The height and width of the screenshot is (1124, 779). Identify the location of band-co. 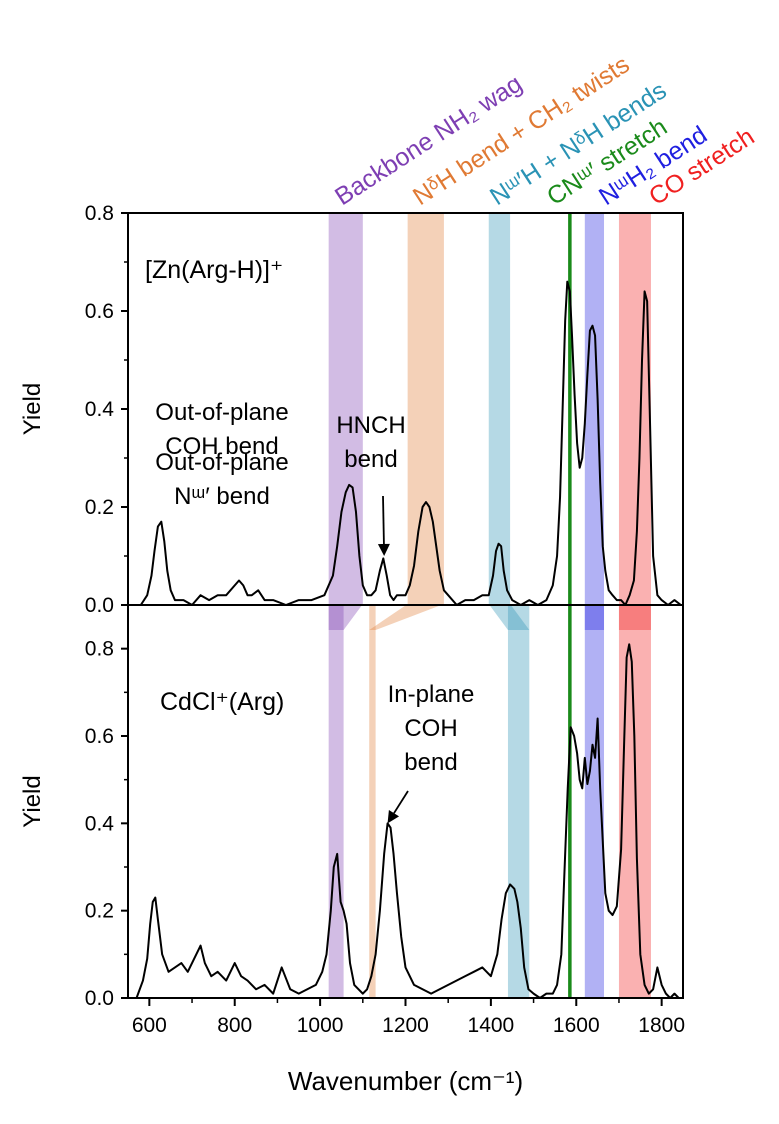
(634, 409).